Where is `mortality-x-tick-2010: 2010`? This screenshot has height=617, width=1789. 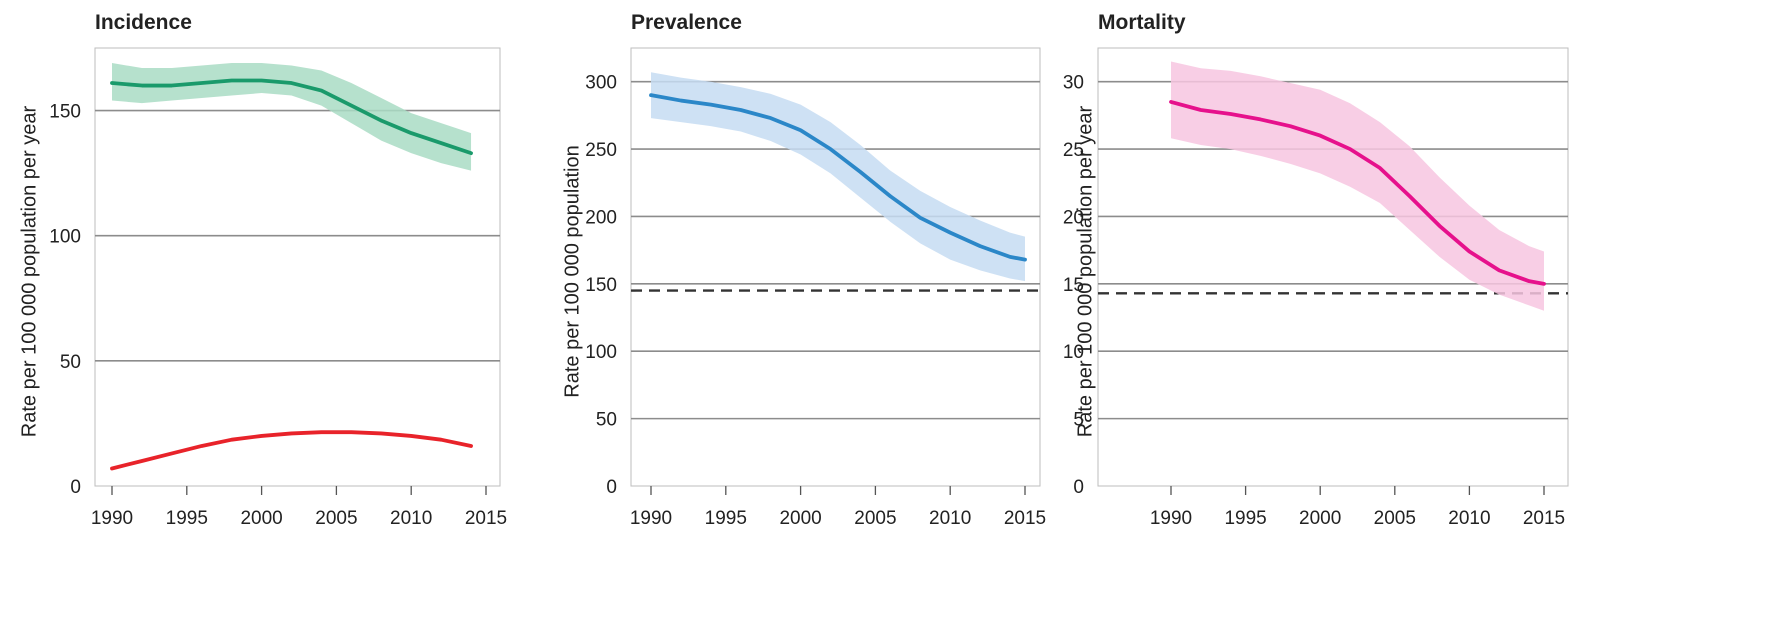 mortality-x-tick-2010: 2010 is located at coordinates (1469, 518).